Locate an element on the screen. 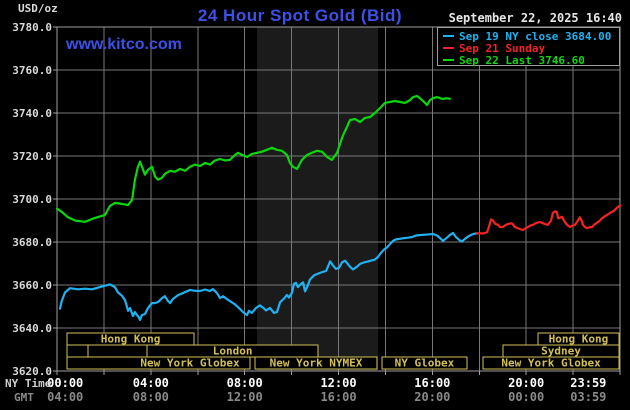 The width and height of the screenshot is (630, 410). gmt-tick: 12:00 is located at coordinates (245, 397).